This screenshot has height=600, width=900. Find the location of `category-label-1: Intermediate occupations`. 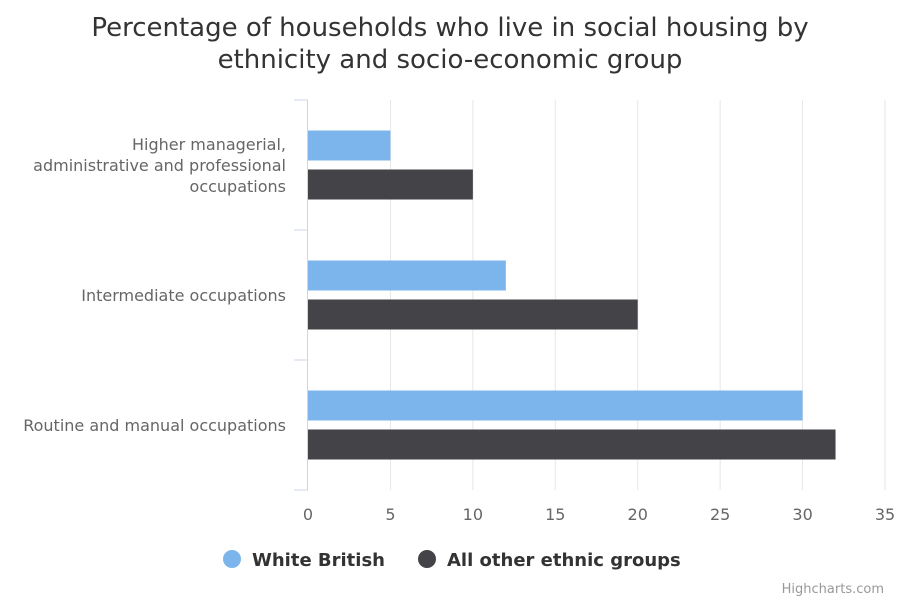

category-label-1: Intermediate occupations is located at coordinates (183, 295).